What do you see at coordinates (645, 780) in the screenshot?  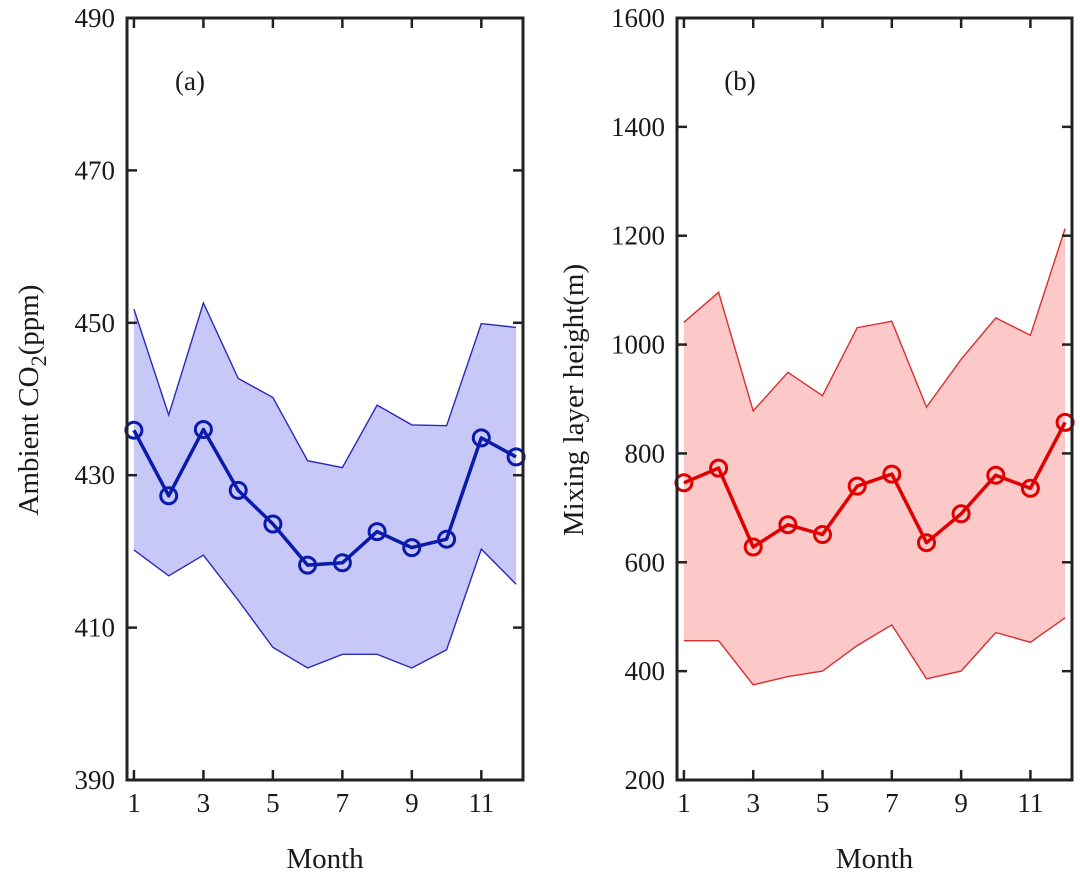 I see `y-tick-label-b: 200` at bounding box center [645, 780].